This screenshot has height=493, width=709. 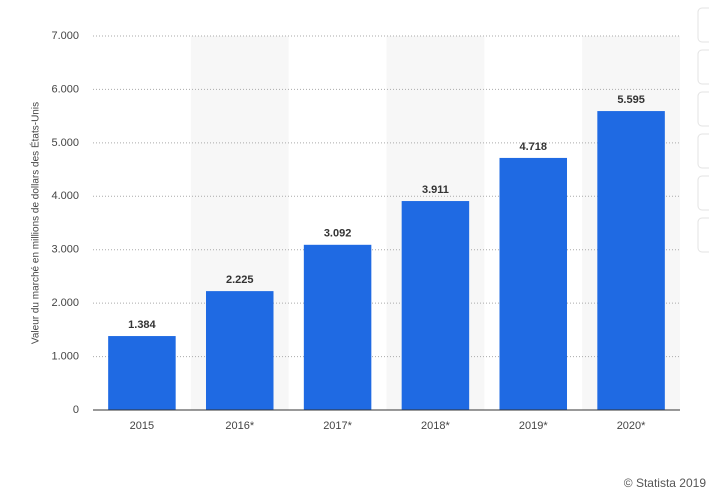 I want to click on y-tick-label: 5.000, so click(x=65, y=143).